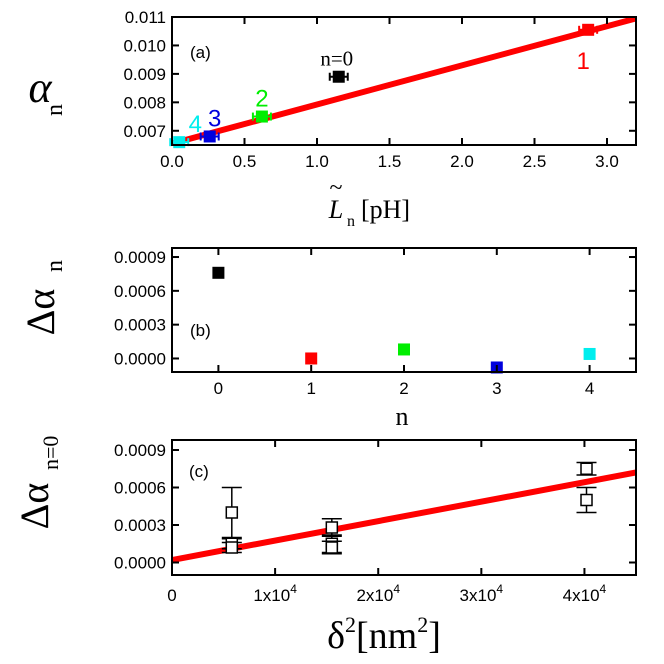 The image size is (664, 664). I want to click on point-label: n=0, so click(336, 59).